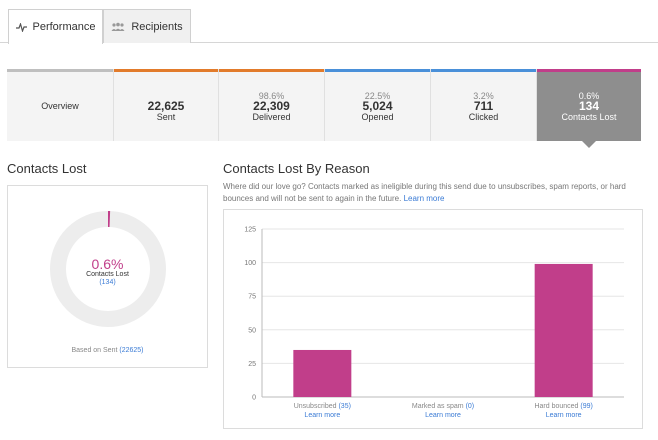 This screenshot has height=440, width=658. Describe the element at coordinates (316, 406) in the screenshot. I see `x-category-label: Unsubscribed` at that location.